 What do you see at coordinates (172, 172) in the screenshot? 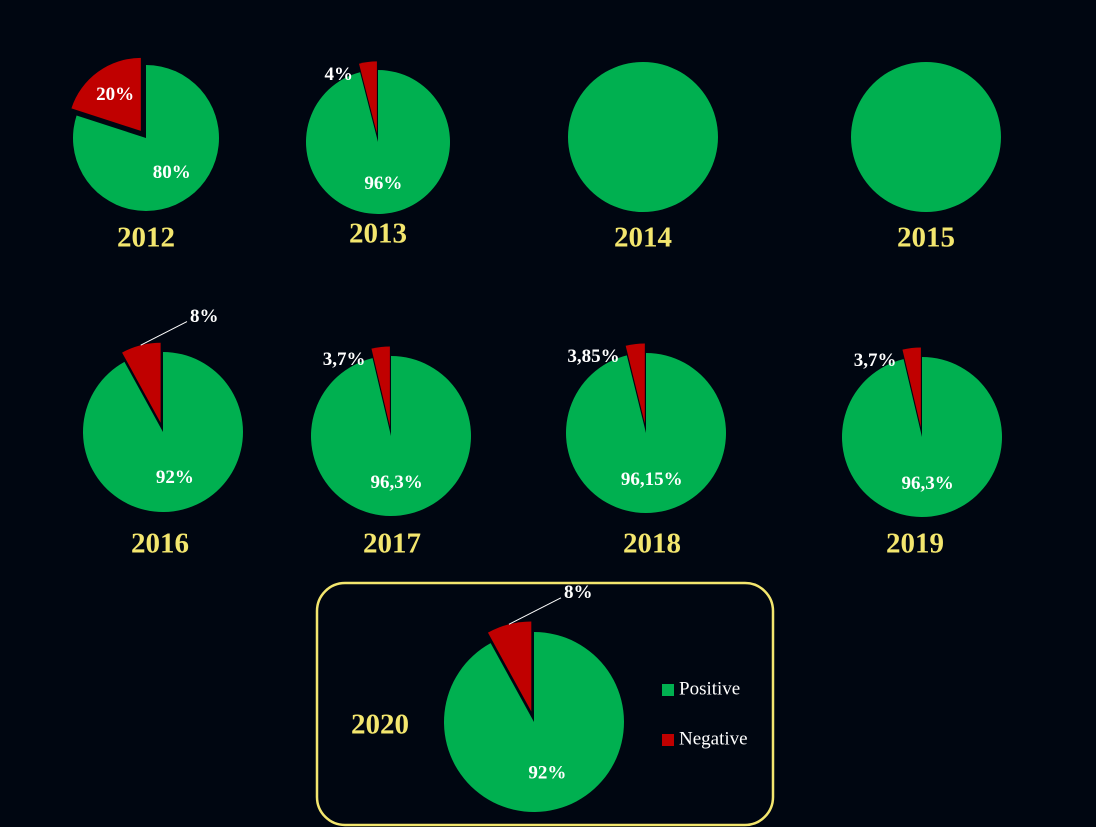
I see `value-label: 80%` at bounding box center [172, 172].